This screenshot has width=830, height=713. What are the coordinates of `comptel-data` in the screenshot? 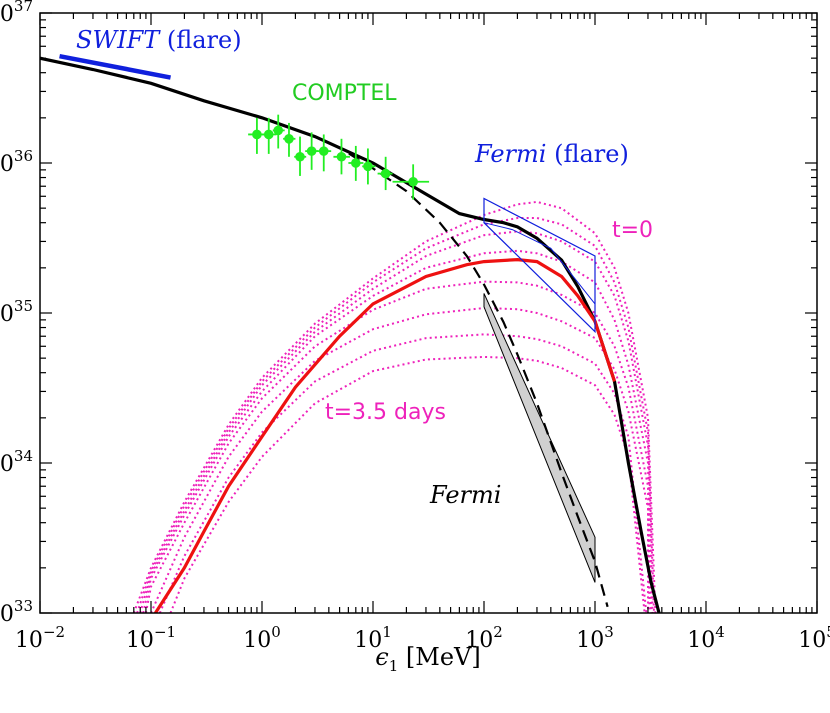 It's located at (339, 157).